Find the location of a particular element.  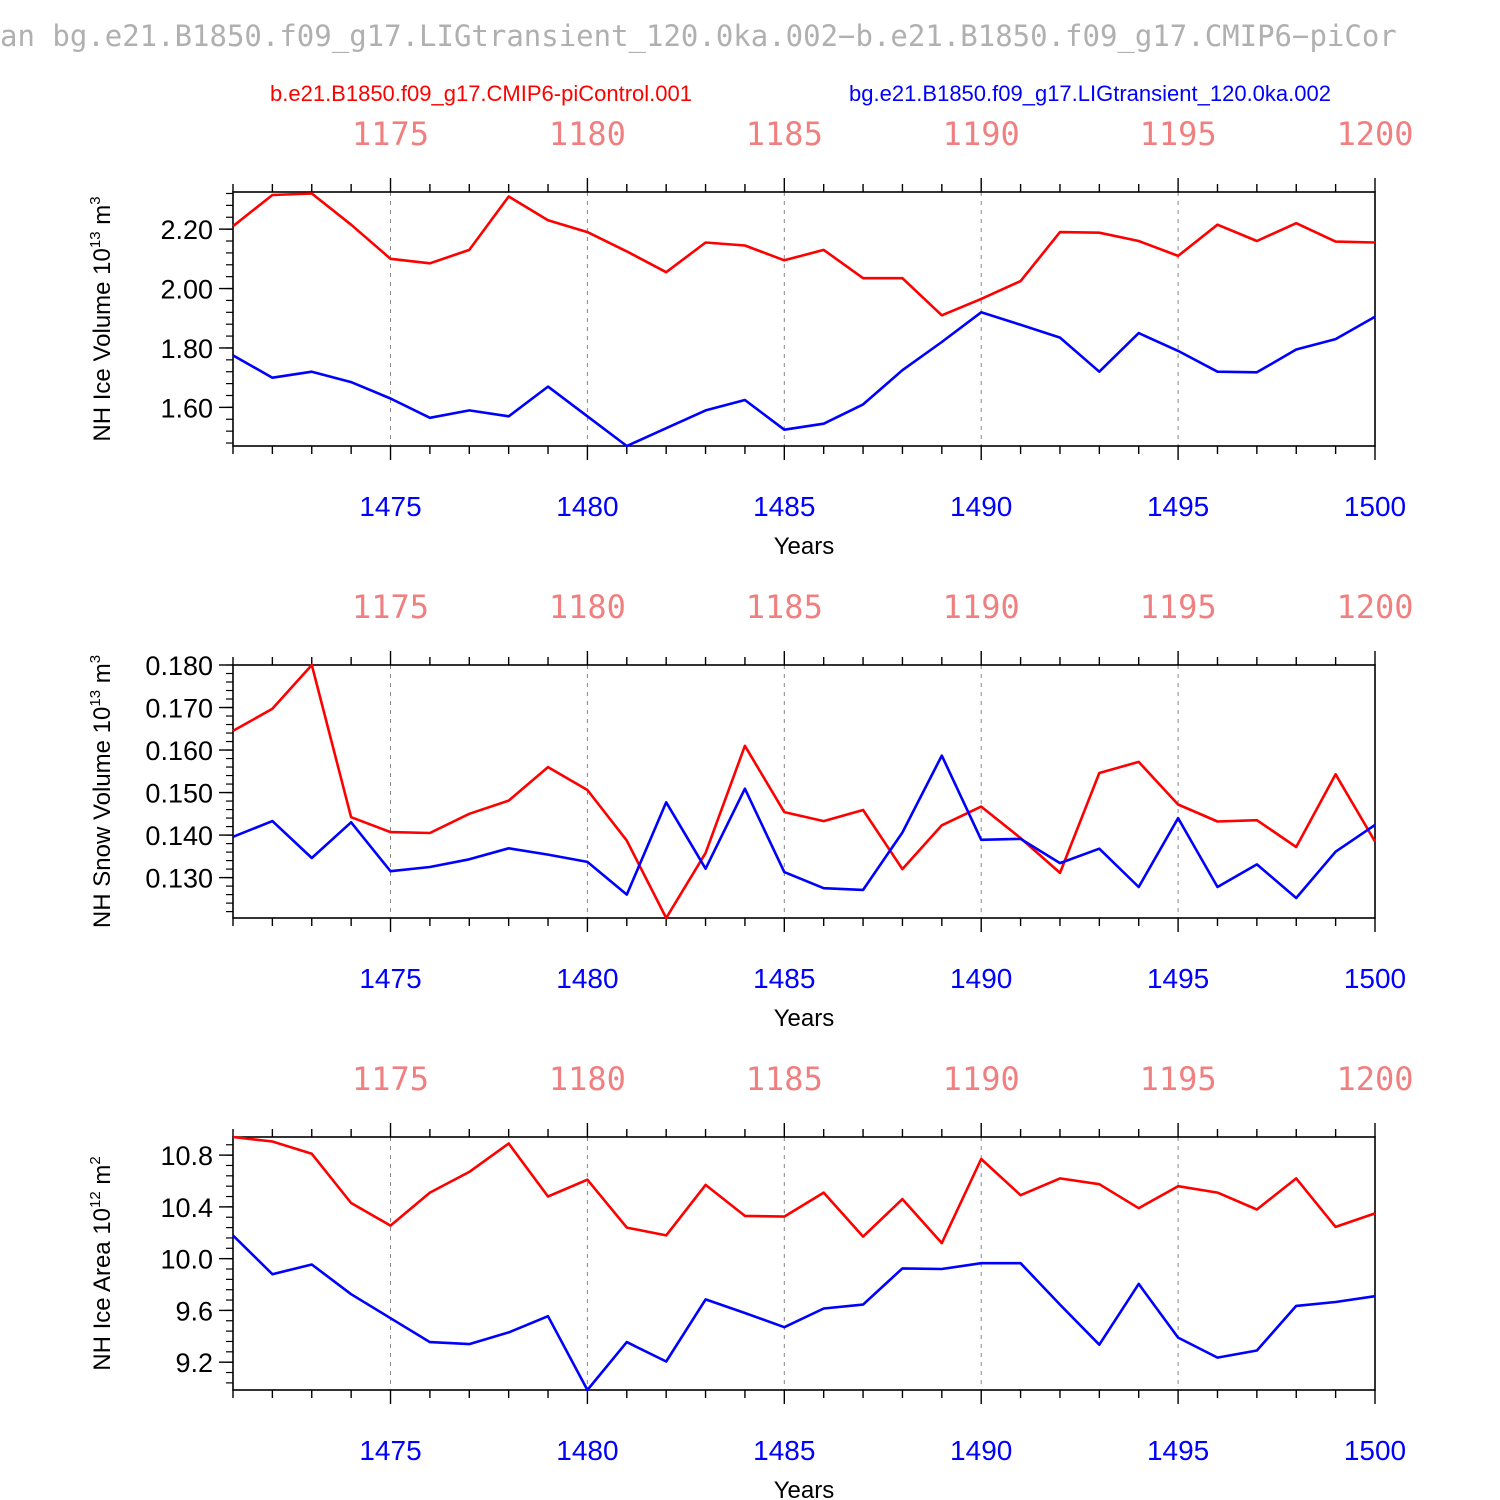

y-tick-label: 0.160 is located at coordinates (179, 751).